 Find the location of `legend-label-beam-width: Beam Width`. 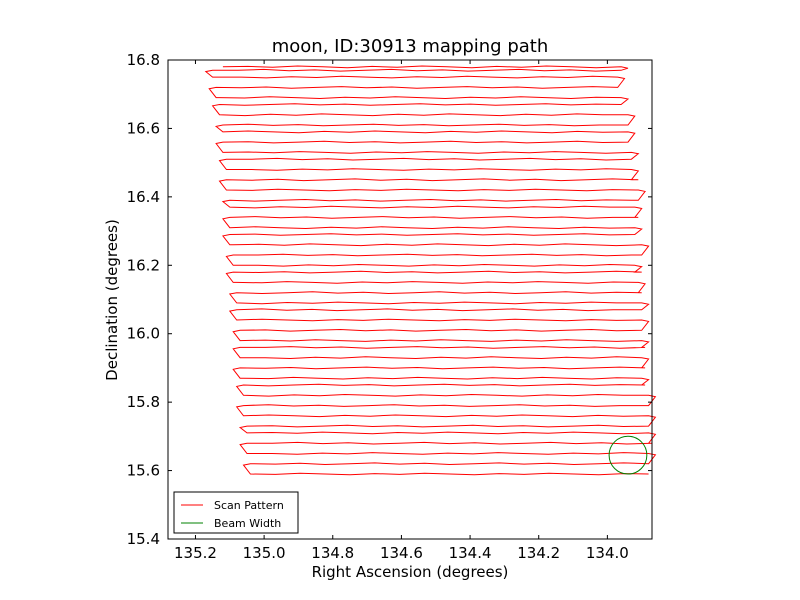

legend-label-beam-width: Beam Width is located at coordinates (247, 523).